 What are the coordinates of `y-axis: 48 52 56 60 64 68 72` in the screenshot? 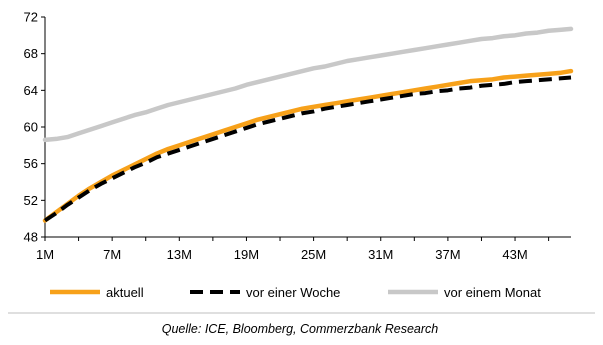 It's located at (35, 127).